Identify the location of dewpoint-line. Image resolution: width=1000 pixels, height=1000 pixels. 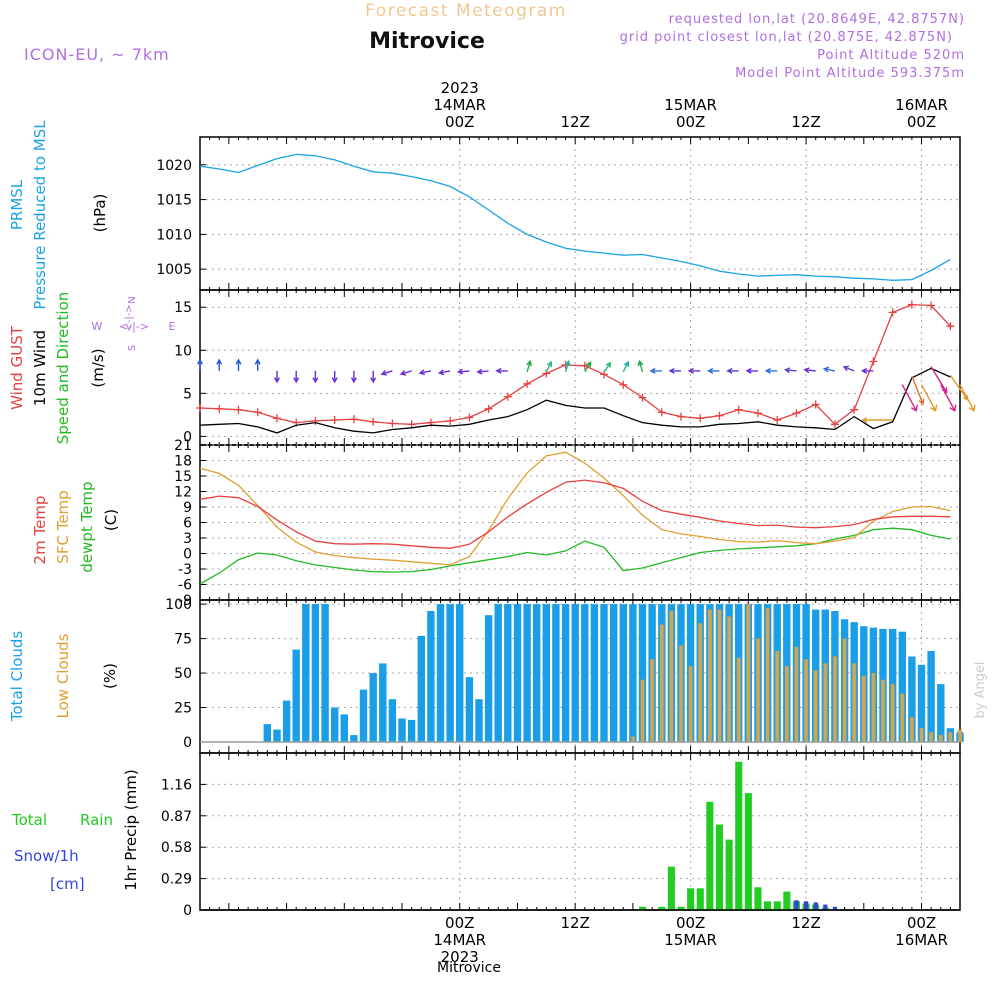
(575, 556).